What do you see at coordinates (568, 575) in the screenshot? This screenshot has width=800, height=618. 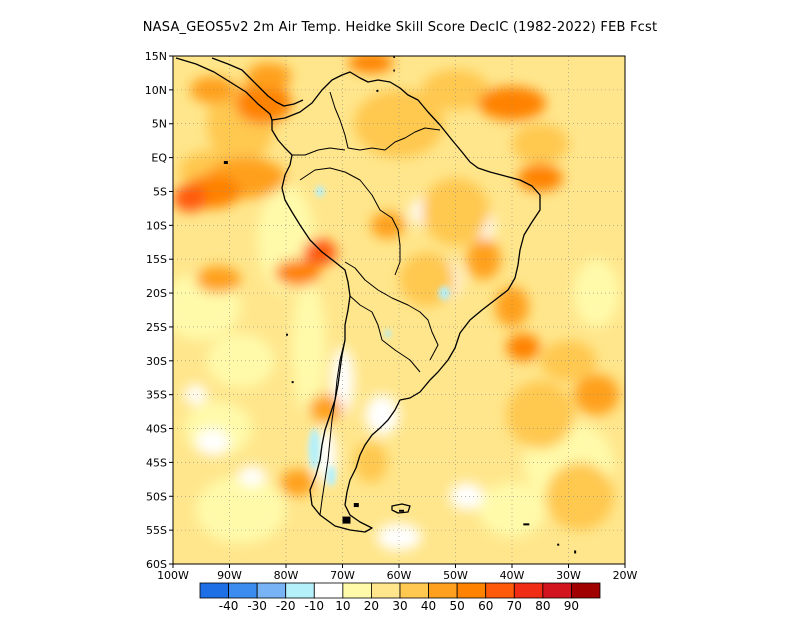 I see `lon-tick-label: 30W` at bounding box center [568, 575].